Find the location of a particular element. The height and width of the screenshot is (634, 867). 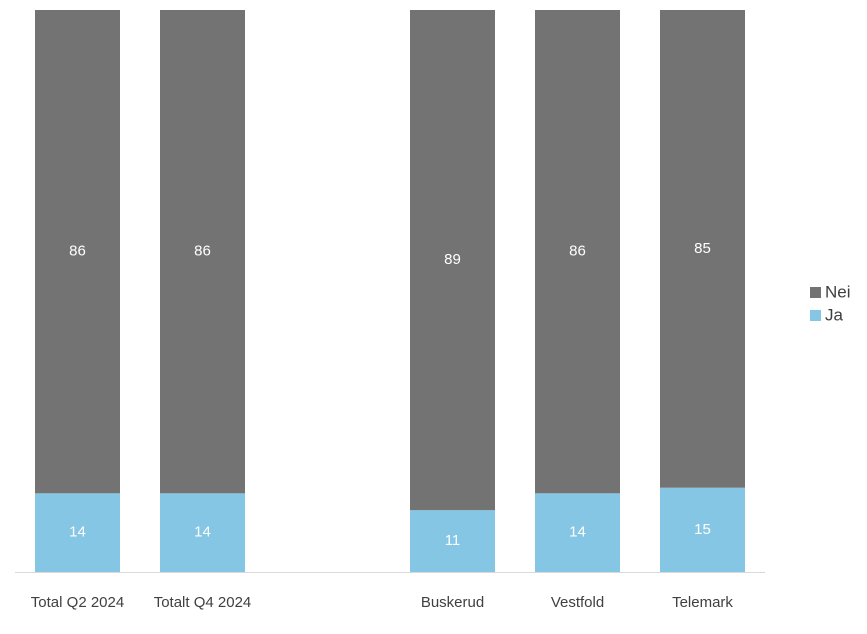

x-tick-label: Telemark is located at coordinates (702, 602).